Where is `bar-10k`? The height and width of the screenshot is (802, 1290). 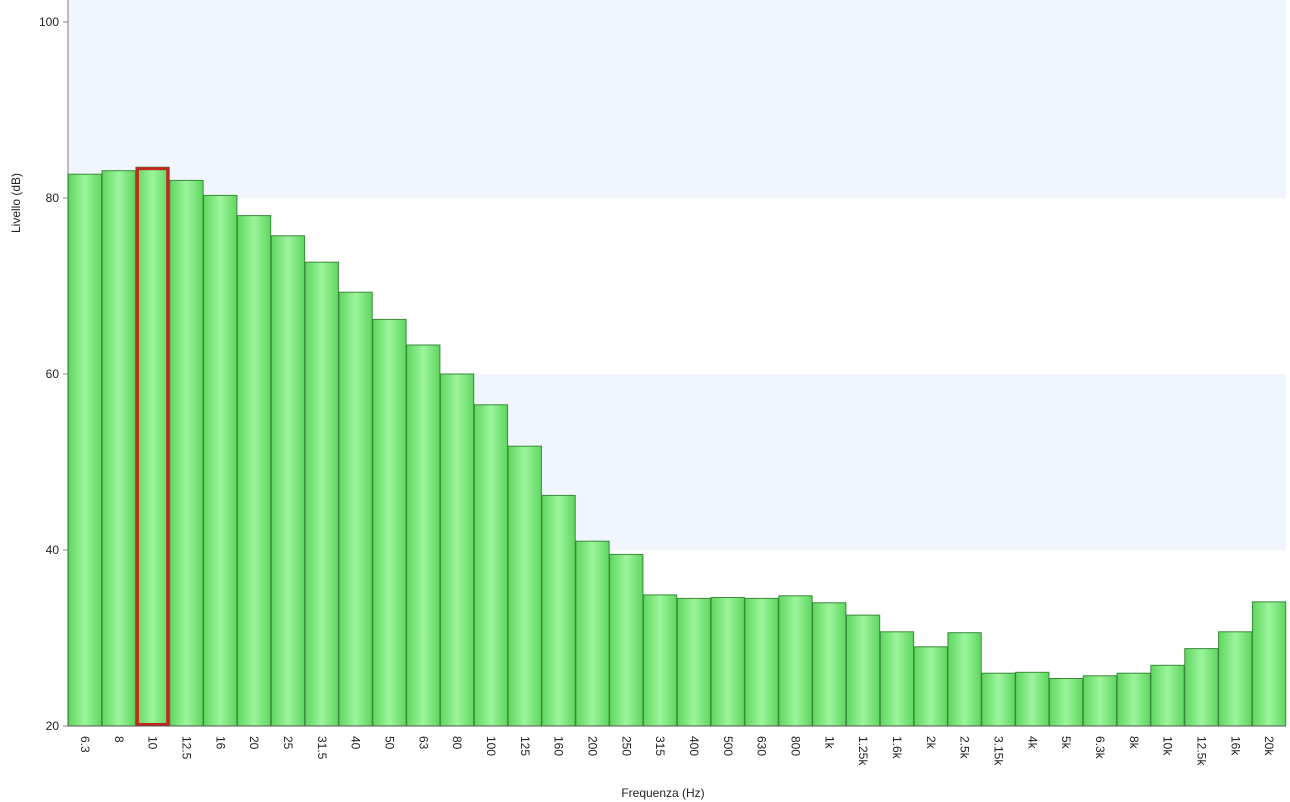 bar-10k is located at coordinates (1167, 695).